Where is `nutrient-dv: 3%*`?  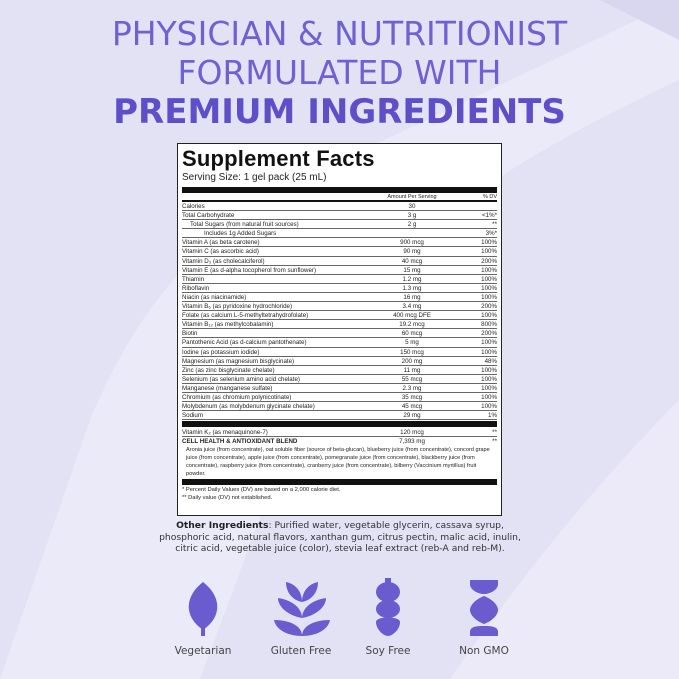
nutrient-dv: 3%* is located at coordinates (491, 234).